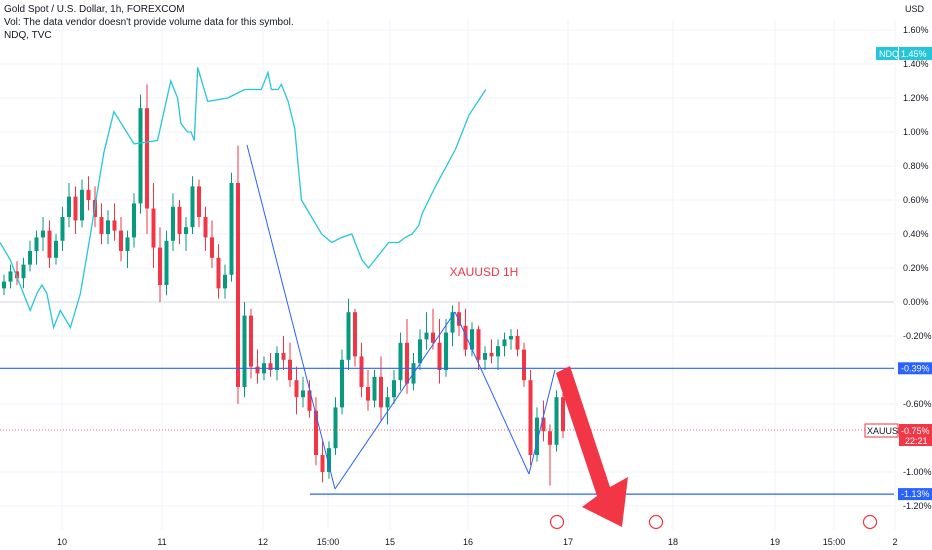 The width and height of the screenshot is (932, 550). I want to click on y-tick-label: -1.00%, so click(917, 472).